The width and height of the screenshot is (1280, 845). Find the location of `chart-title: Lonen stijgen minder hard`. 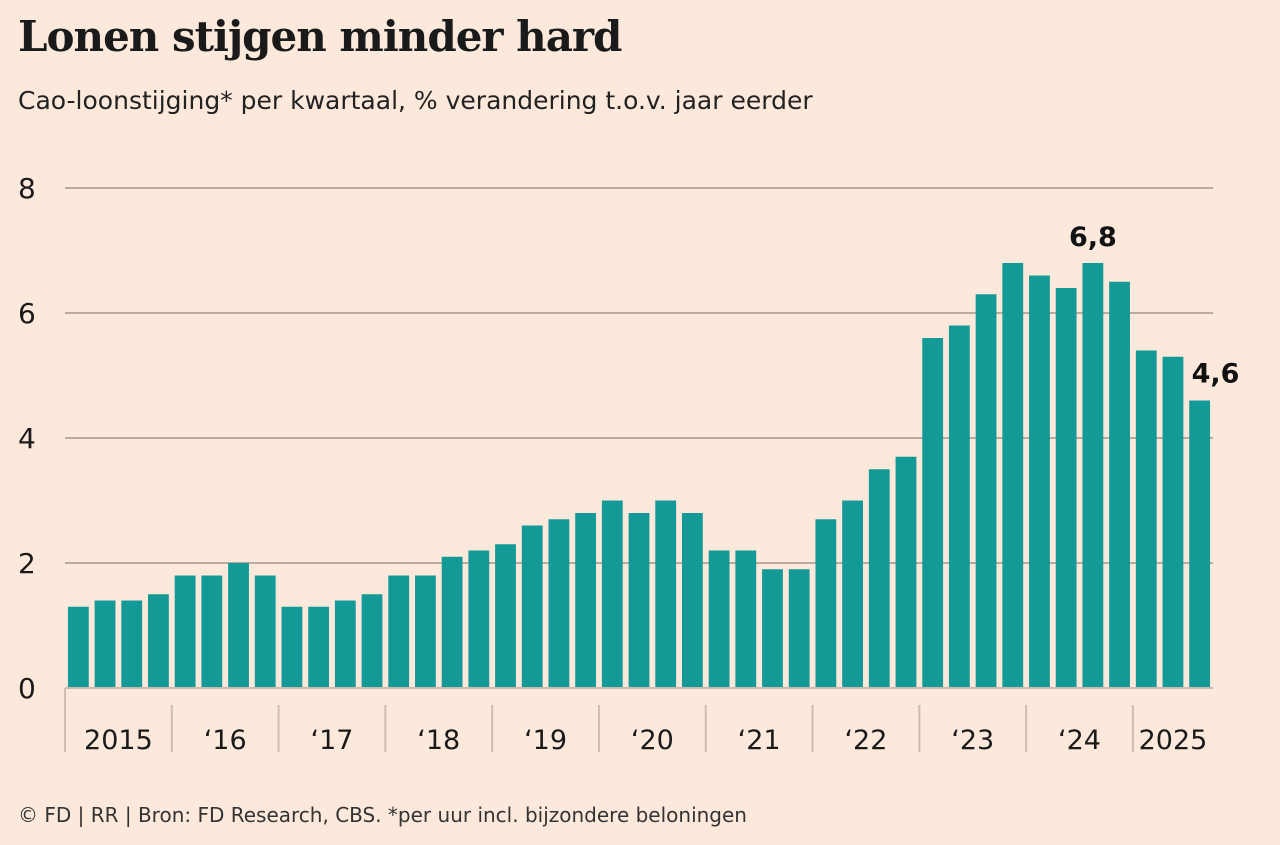

chart-title: Lonen stijgen minder hard is located at coordinates (320, 36).